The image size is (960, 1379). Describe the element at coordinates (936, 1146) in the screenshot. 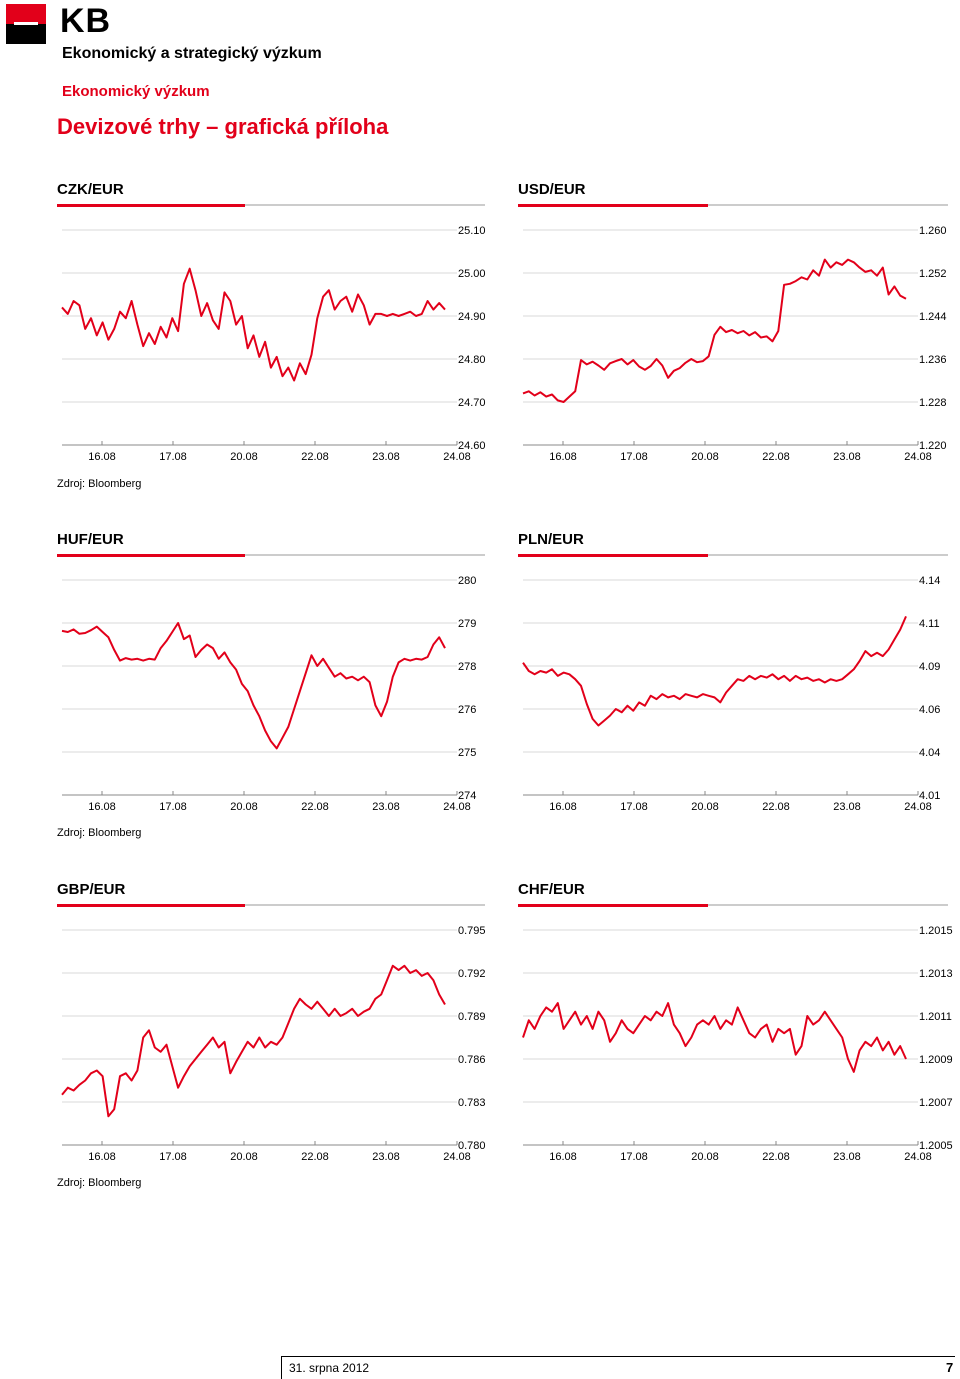

I see `y-tick-label: 1.2005` at that location.